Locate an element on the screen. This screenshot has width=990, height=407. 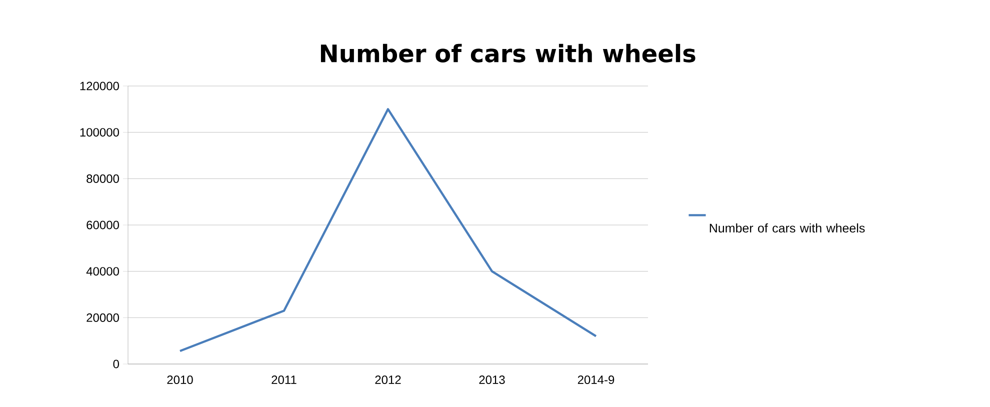
x-tick-label: 2012 is located at coordinates (388, 380).